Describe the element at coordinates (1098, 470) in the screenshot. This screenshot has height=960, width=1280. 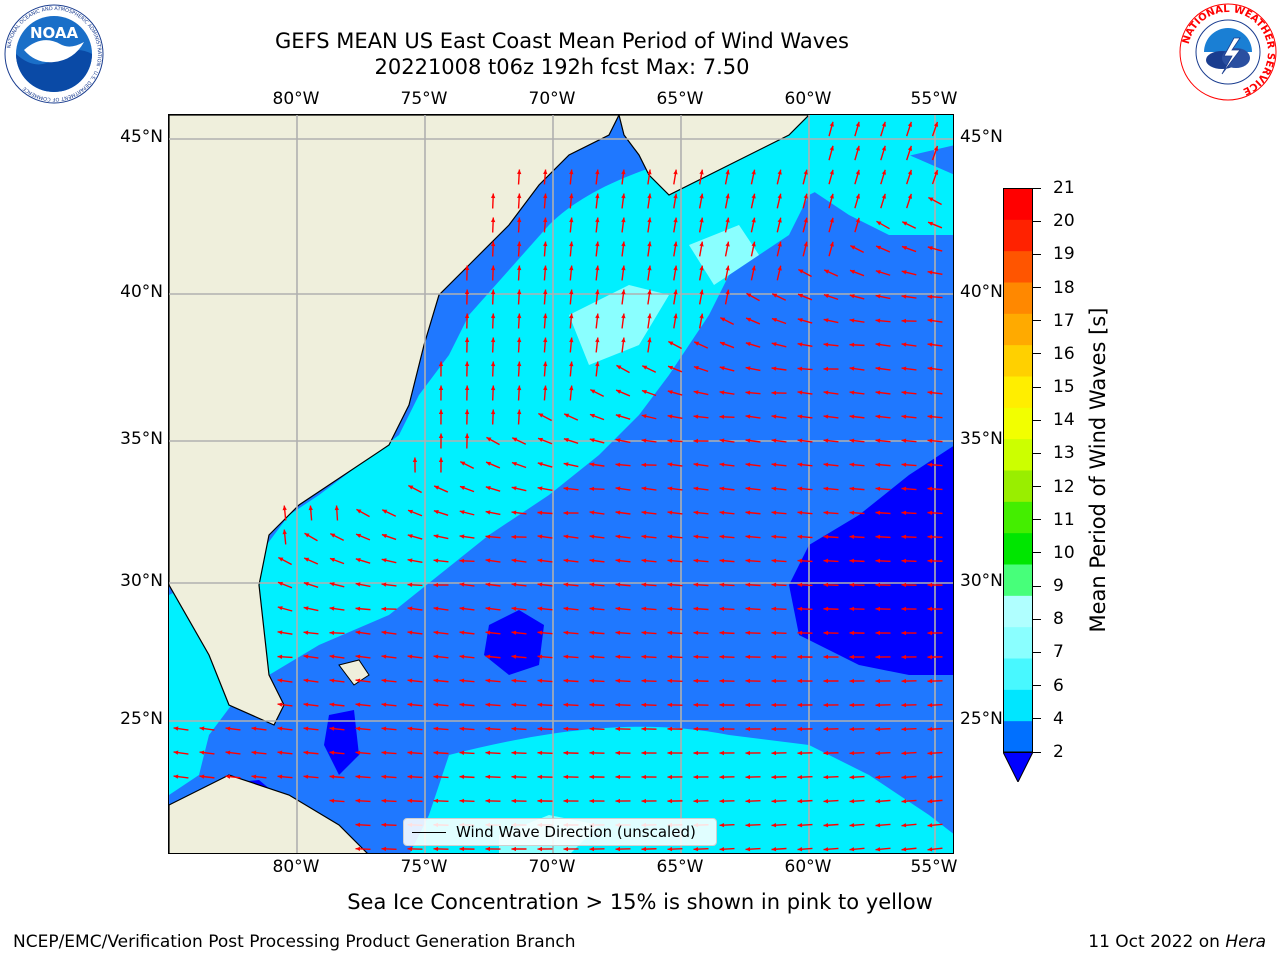
I see `colorbar-label: Mean Period of Wind Waves [s]` at that location.